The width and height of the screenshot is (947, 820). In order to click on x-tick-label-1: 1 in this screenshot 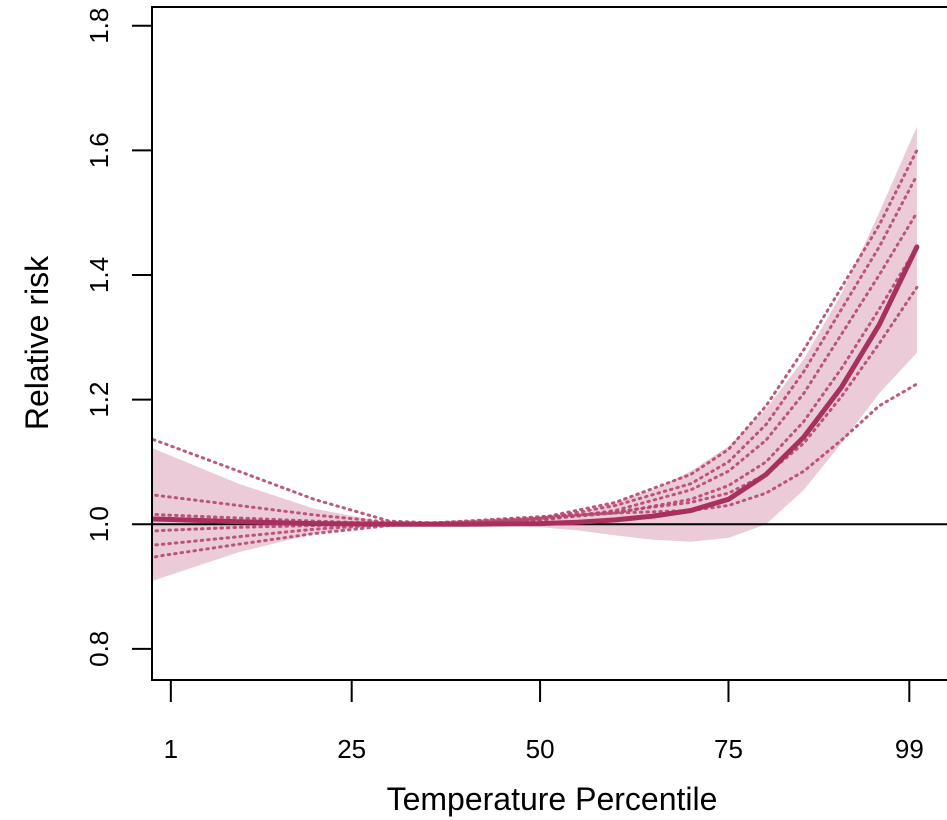, I will do `click(171, 749)`.